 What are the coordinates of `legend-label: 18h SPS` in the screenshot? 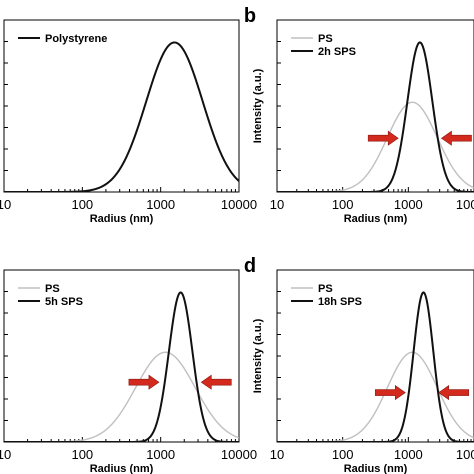 It's located at (340, 302).